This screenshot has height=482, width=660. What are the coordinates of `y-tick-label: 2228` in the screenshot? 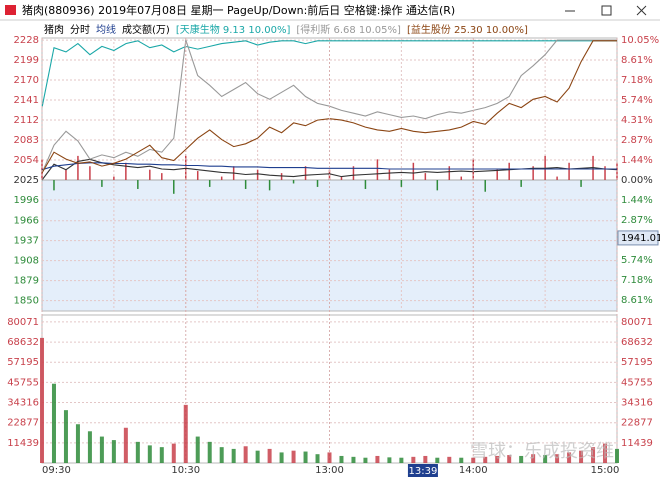 It's located at (26, 40).